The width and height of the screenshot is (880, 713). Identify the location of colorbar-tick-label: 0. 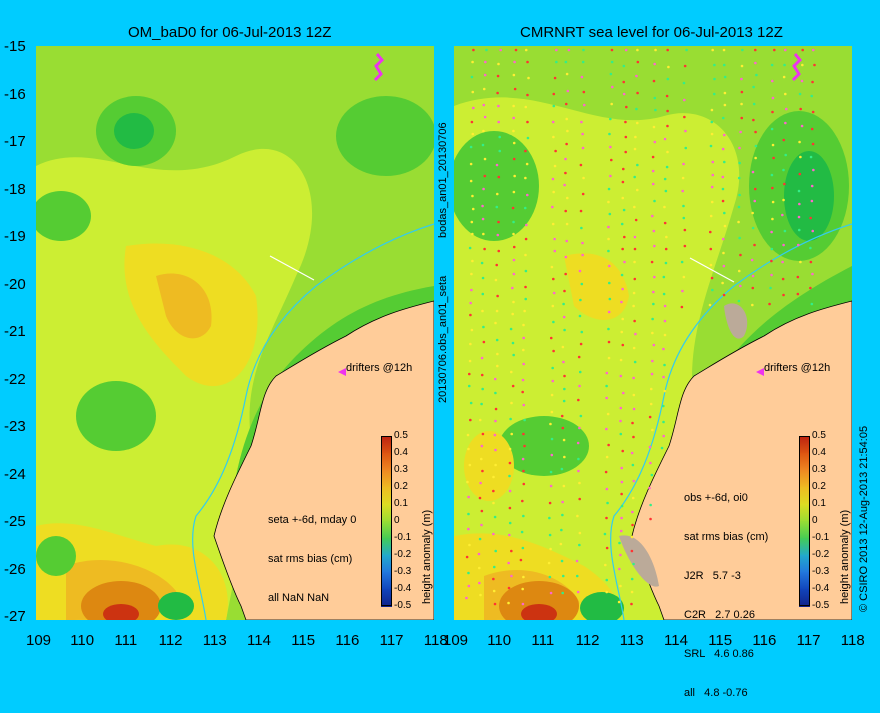
(397, 520).